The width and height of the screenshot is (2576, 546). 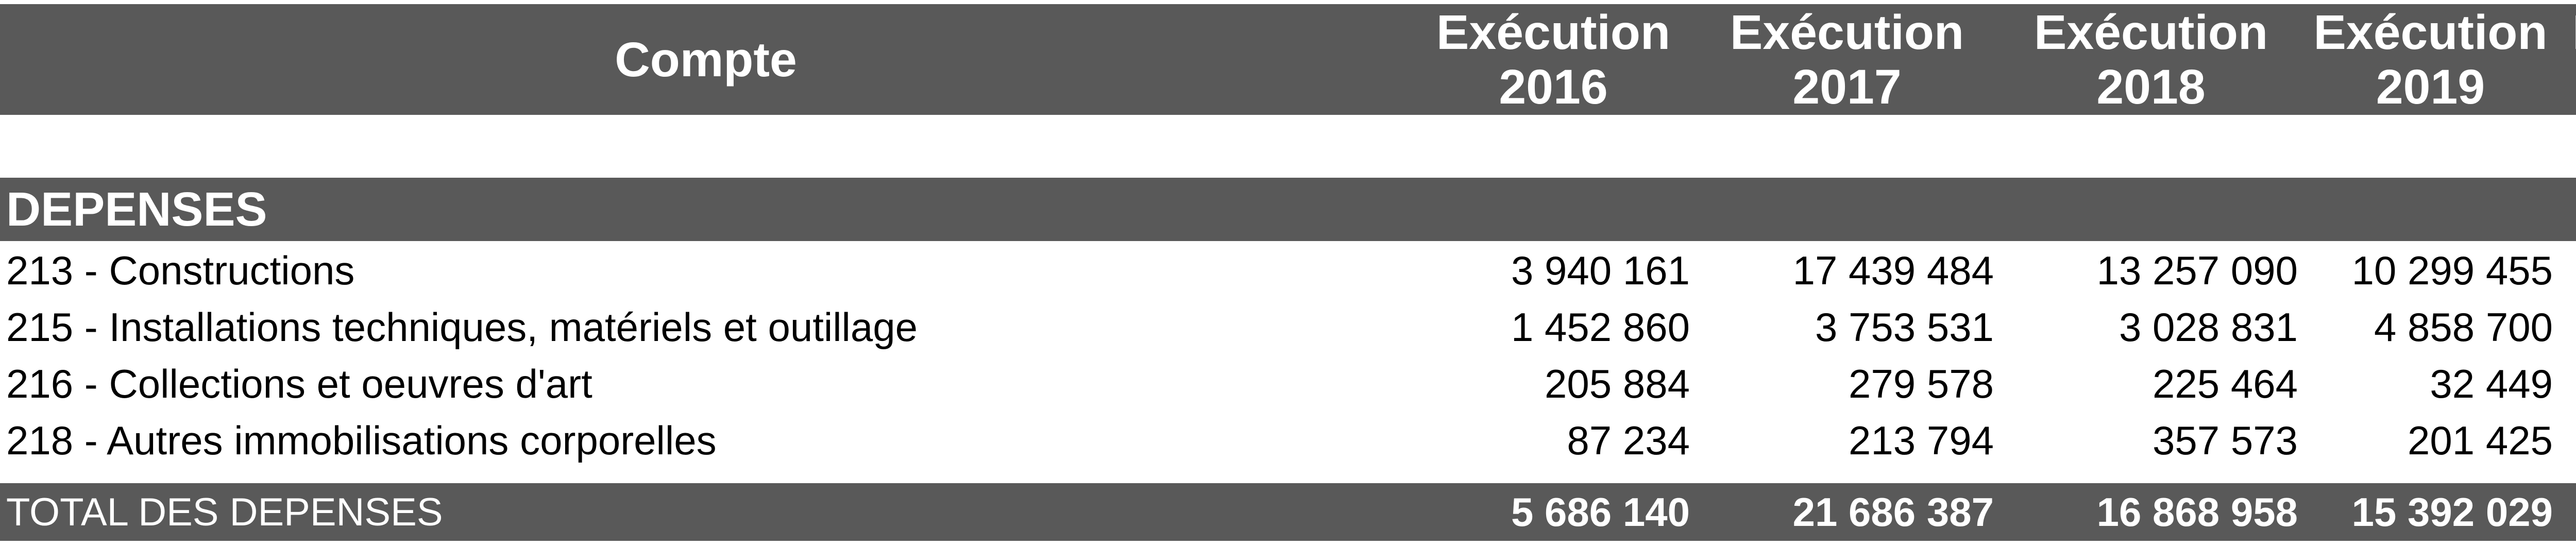 I want to click on account-label: 213 - Constructions, so click(x=180, y=270).